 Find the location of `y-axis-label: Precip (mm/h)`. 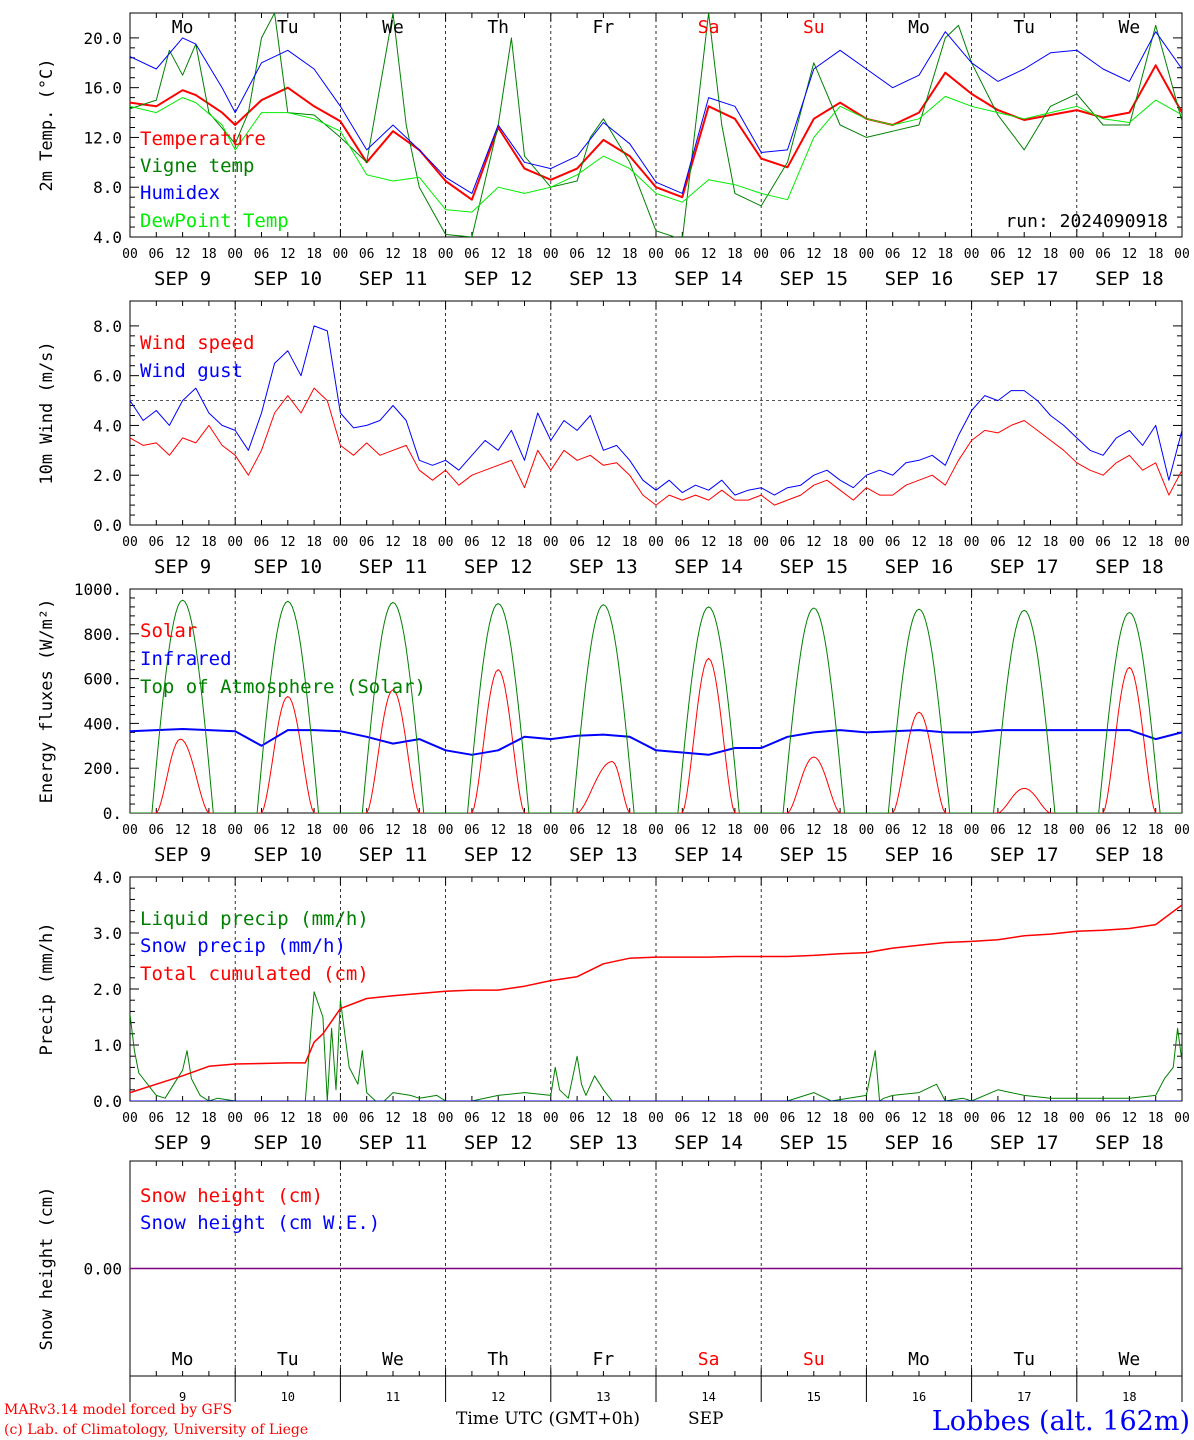

y-axis-label: Precip (mm/h) is located at coordinates (47, 988).